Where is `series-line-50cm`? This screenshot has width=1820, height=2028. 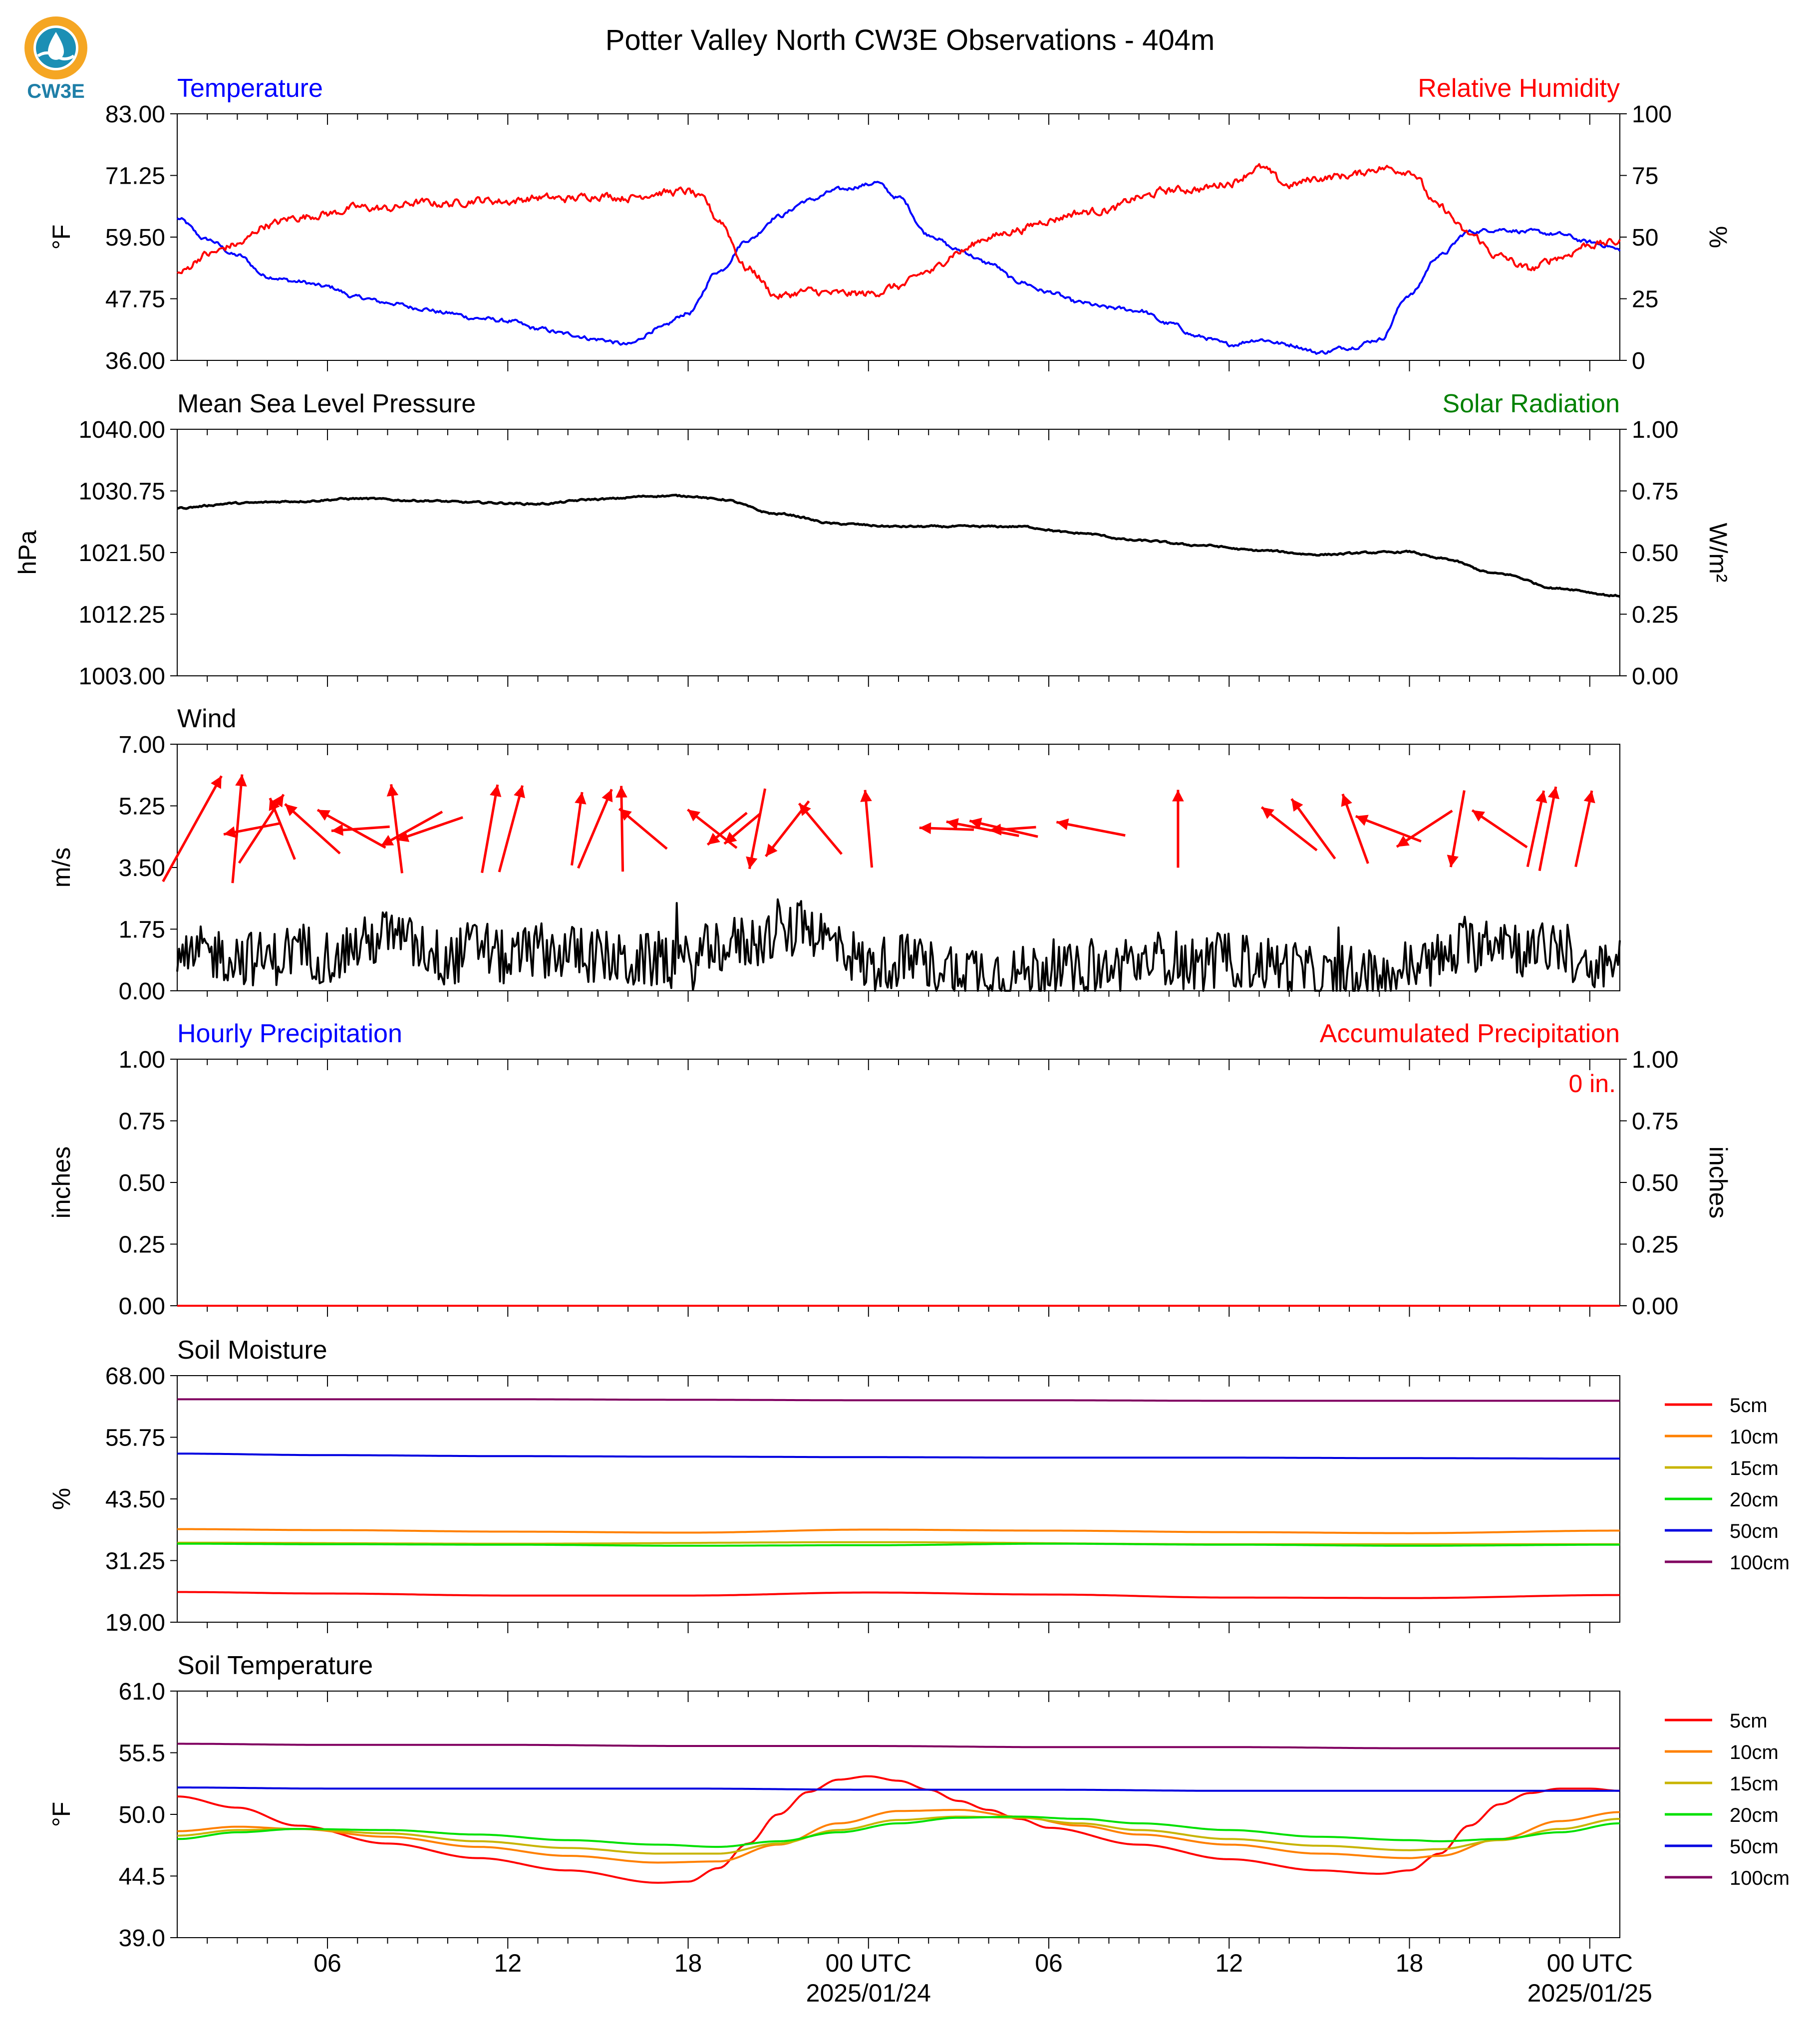 series-line-50cm is located at coordinates (898, 1456).